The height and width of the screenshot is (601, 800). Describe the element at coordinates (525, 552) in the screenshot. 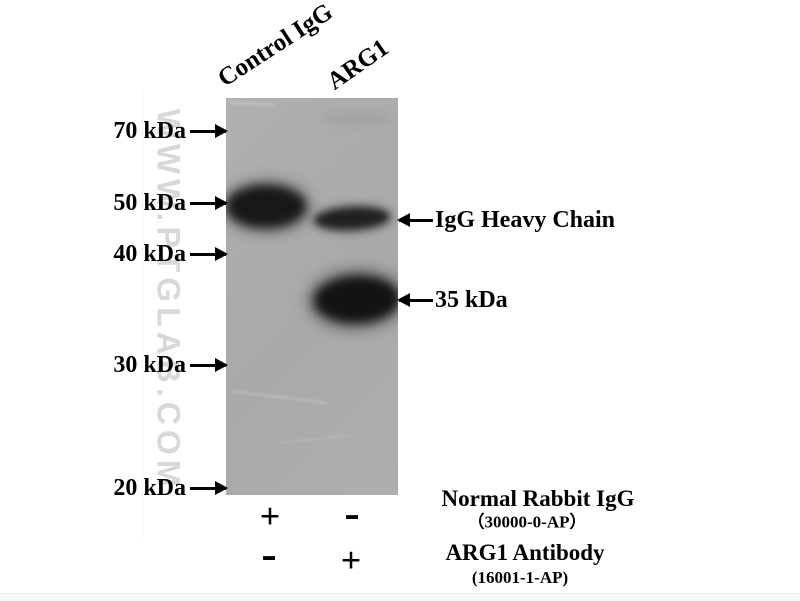

I see `reagent-arg1-antibody: ARG1 Antibody` at that location.